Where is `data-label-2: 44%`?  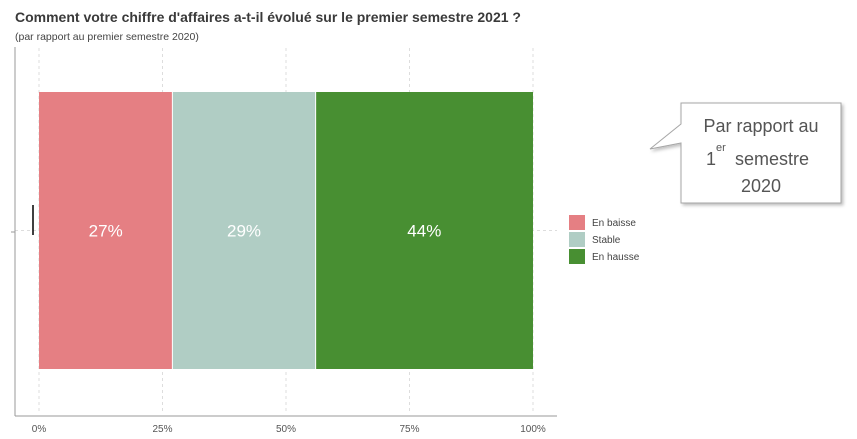
data-label-2: 44% is located at coordinates (424, 231).